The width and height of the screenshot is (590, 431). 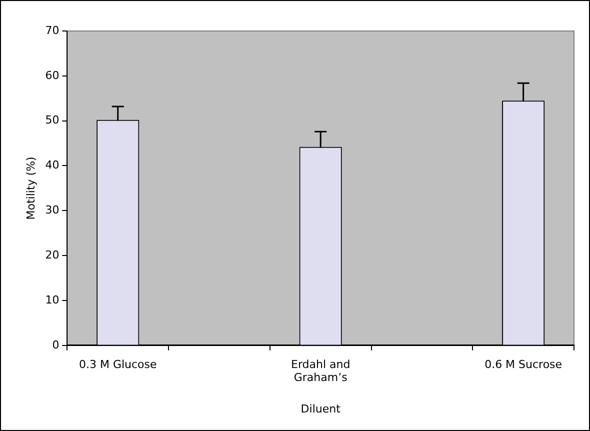 What do you see at coordinates (523, 364) in the screenshot?
I see `x-tick-label: 0.6 M Sucrose` at bounding box center [523, 364].